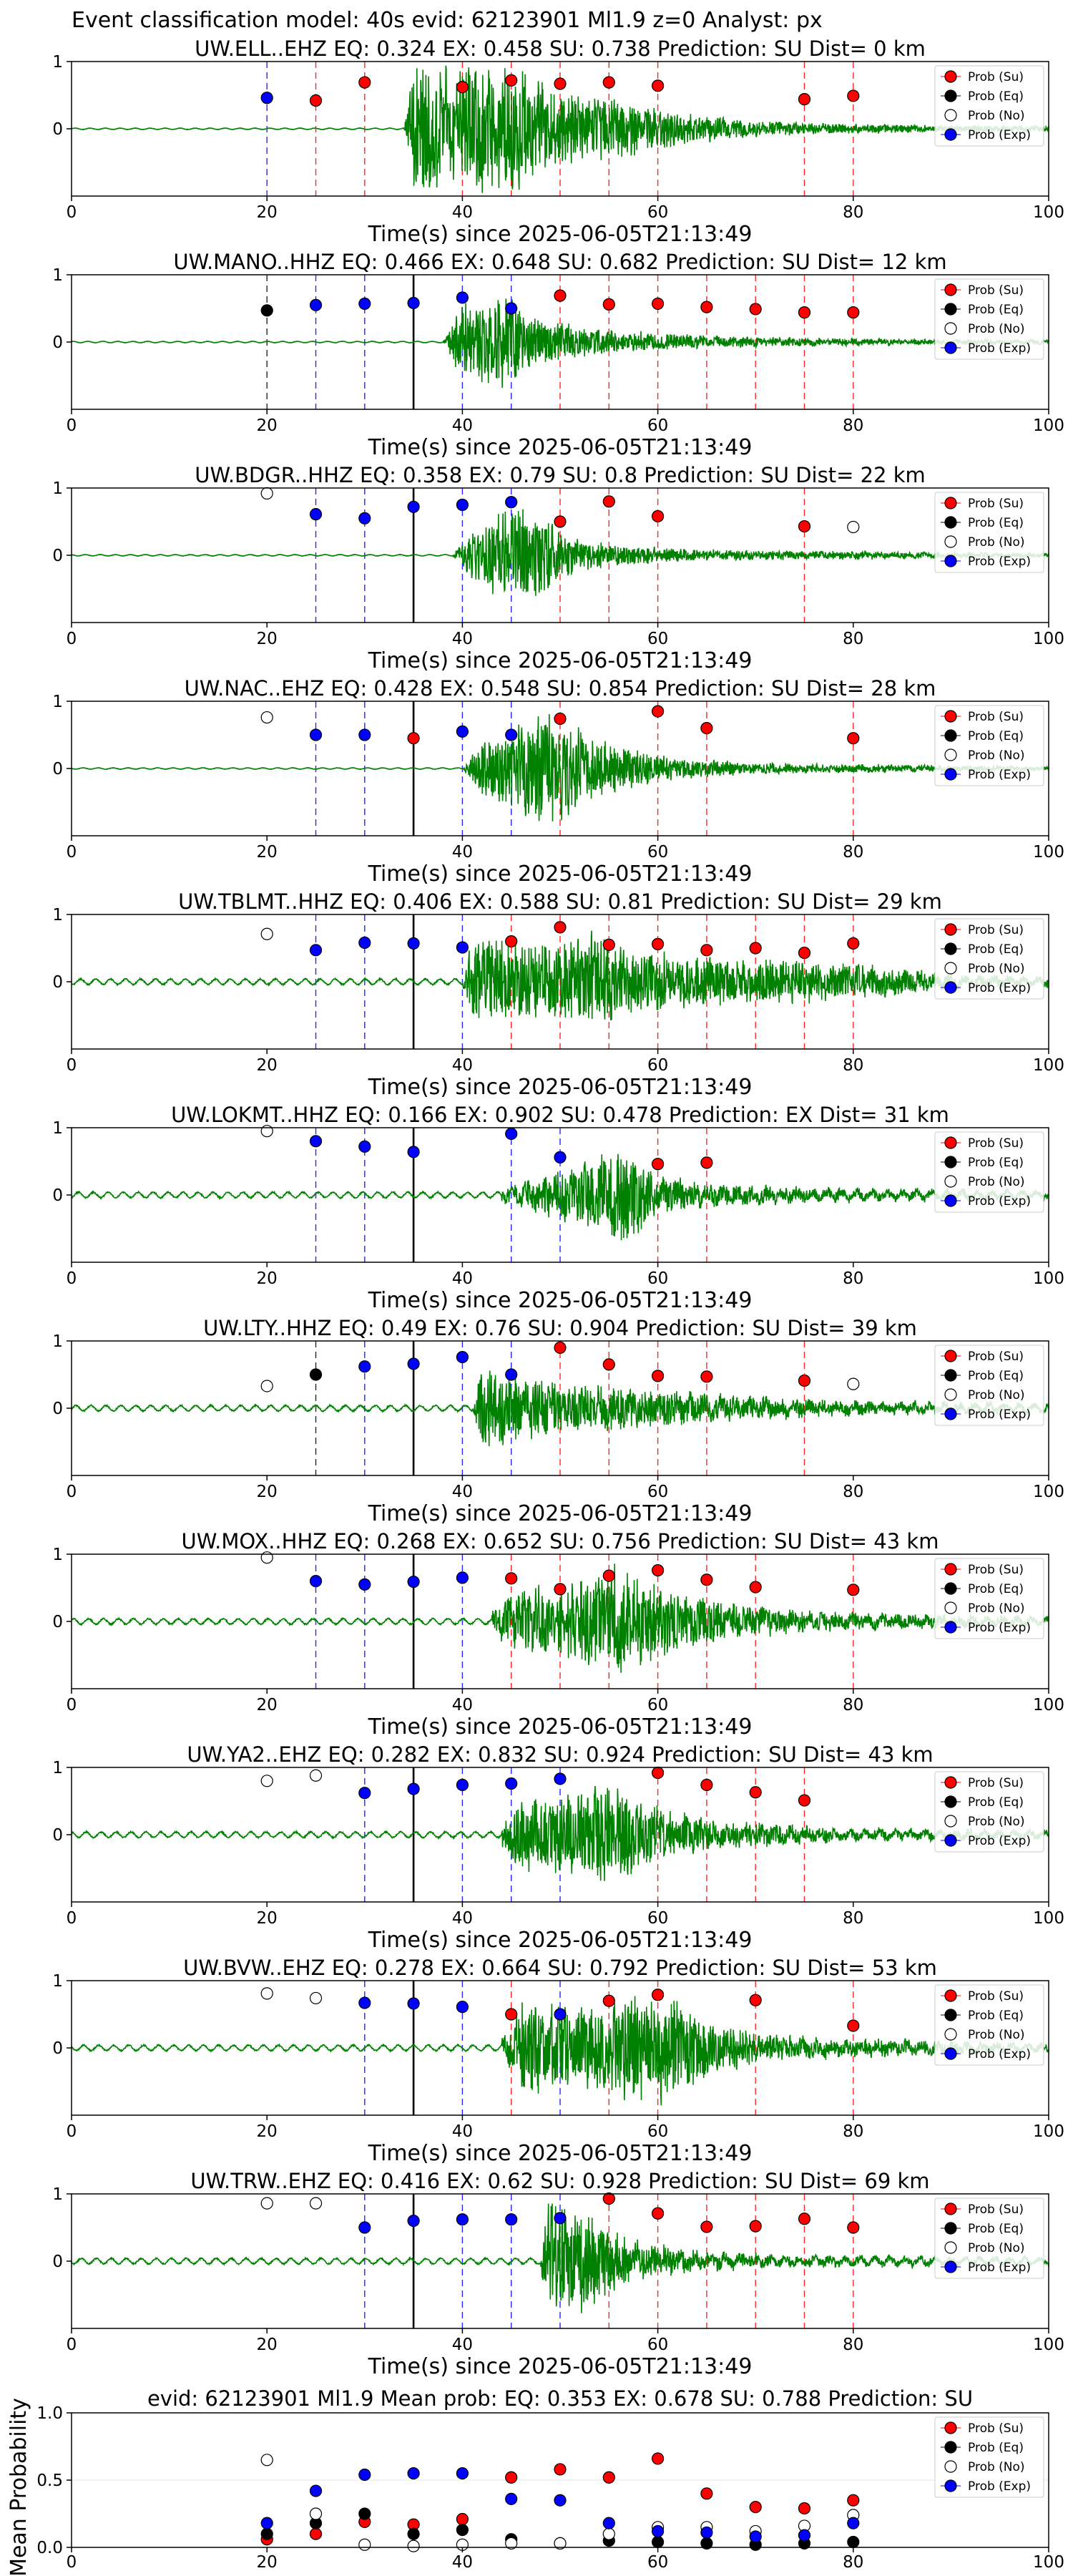  I want to click on mean-marker-eq, so click(853, 2542).